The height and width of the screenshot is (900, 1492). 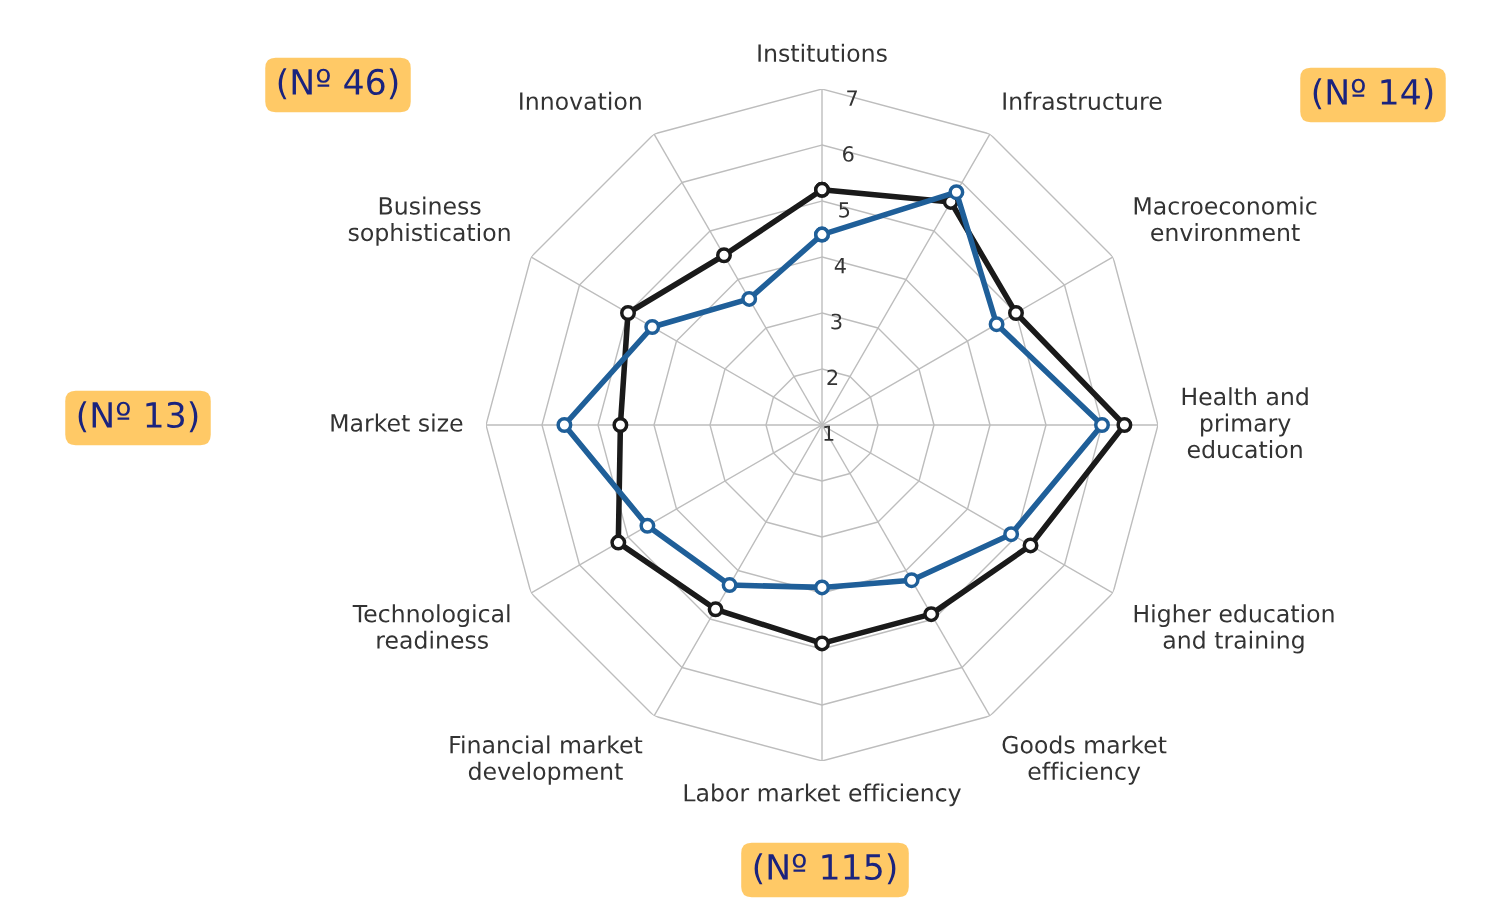 I want to click on y-tick-label: 7, so click(x=852, y=98).